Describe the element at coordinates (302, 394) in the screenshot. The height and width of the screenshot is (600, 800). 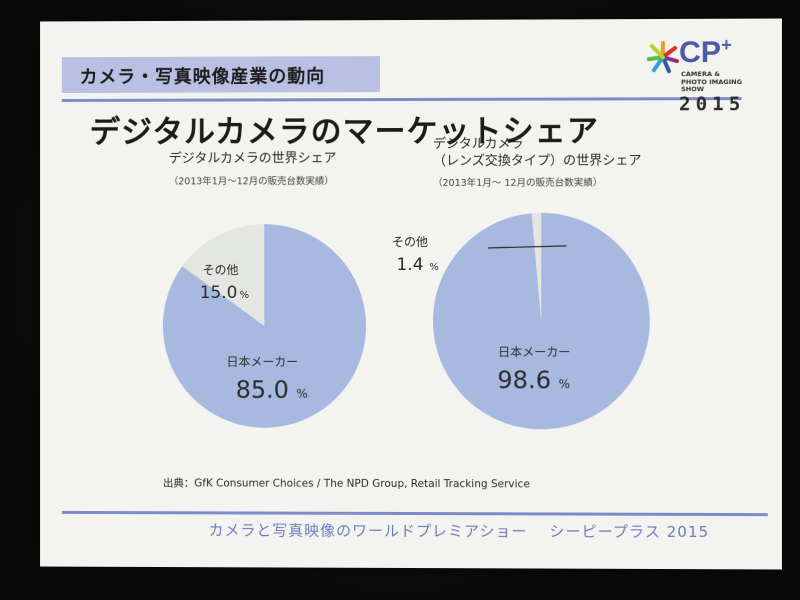
I see `pie1-major-unit: %` at that location.